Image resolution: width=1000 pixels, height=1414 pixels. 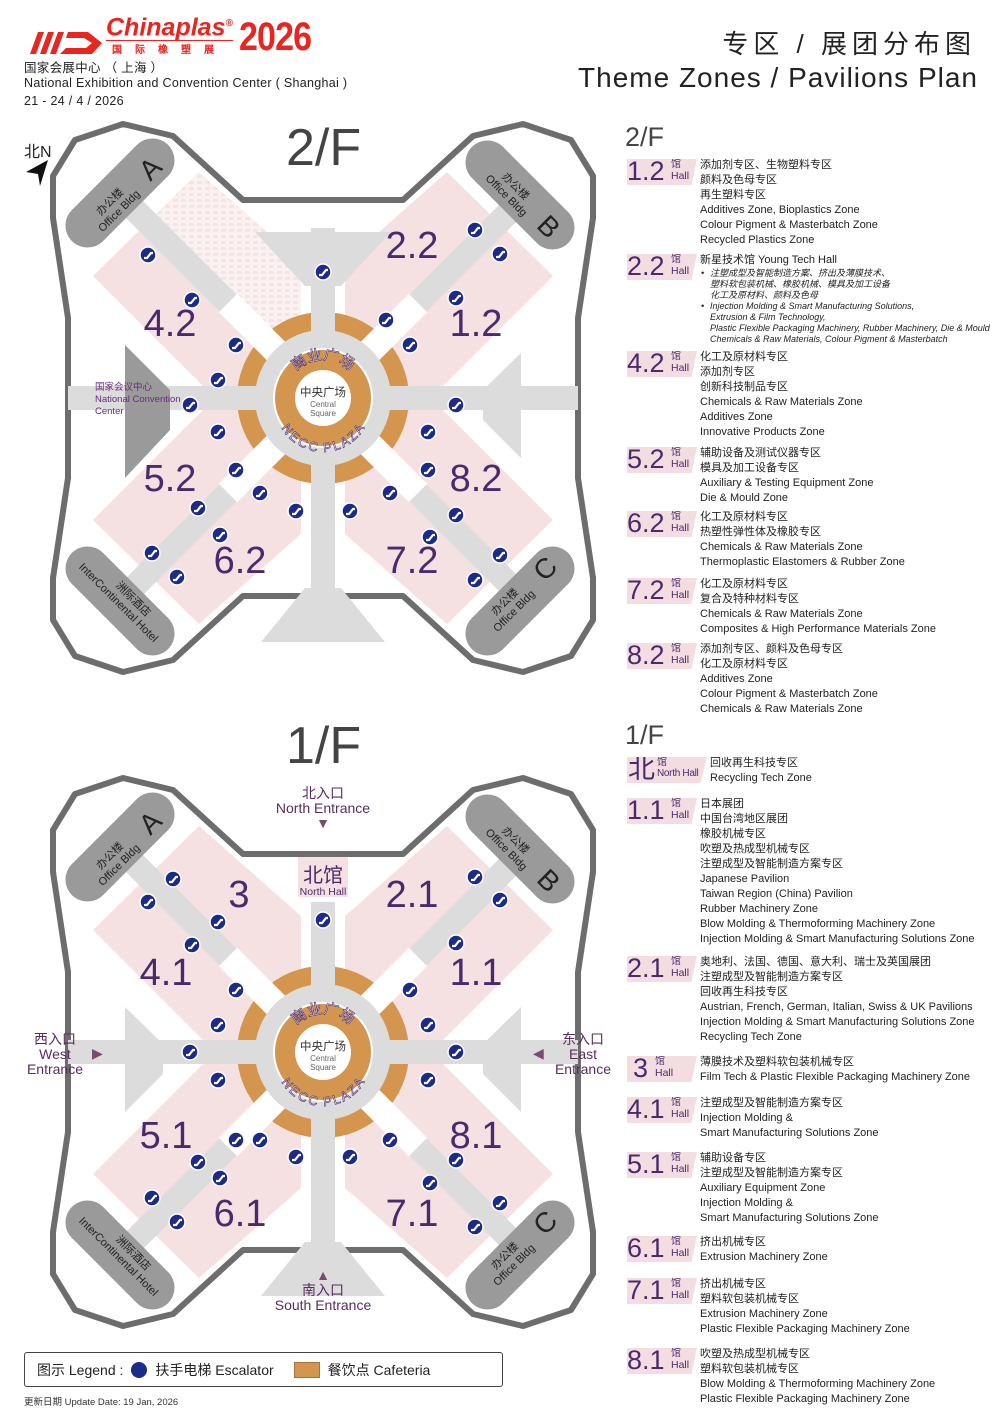 What do you see at coordinates (323, 1067) in the screenshot?
I see `square-en-label: Square` at bounding box center [323, 1067].